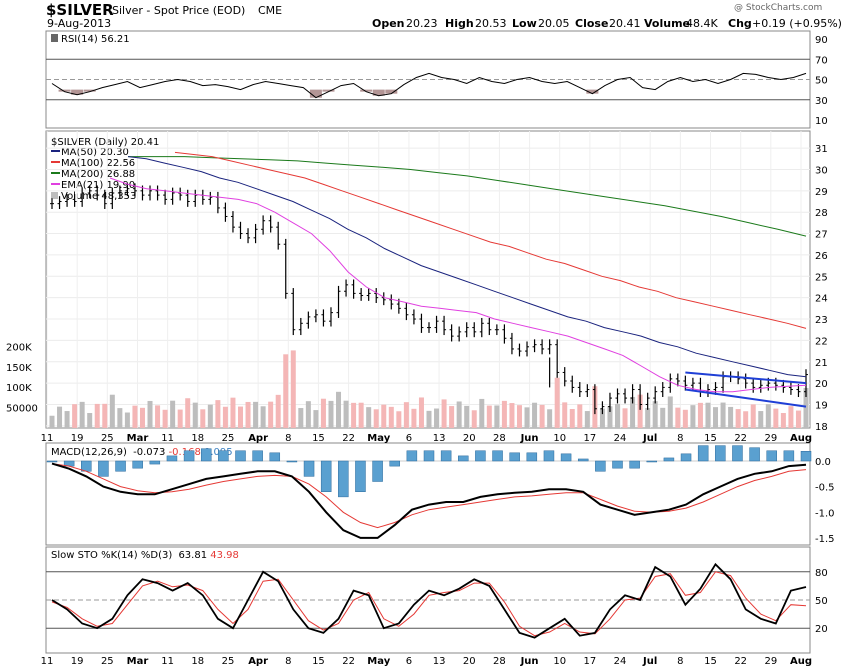 This screenshot has height=668, width=850. What do you see at coordinates (228, 661) in the screenshot?
I see `x-tick-label: 25` at bounding box center [228, 661].